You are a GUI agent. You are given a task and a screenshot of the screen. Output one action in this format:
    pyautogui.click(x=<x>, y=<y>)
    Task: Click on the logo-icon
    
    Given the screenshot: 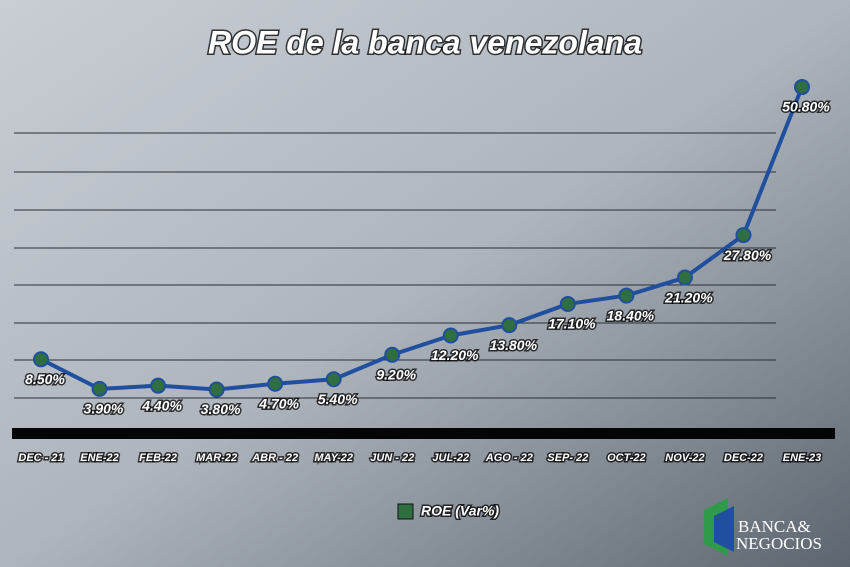 What is the action you would take?
    pyautogui.click(x=724, y=529)
    